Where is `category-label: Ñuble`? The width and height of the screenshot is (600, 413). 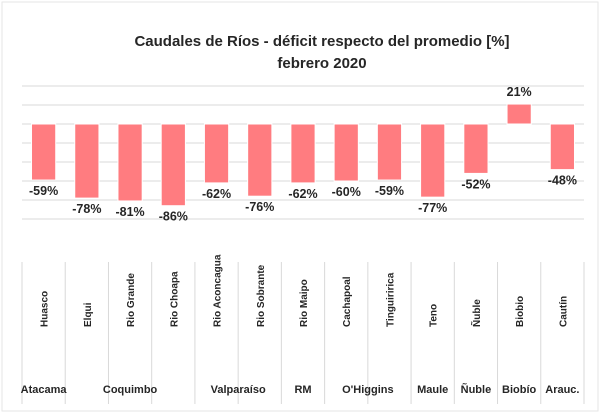
category-label: Ñuble is located at coordinates (476, 313).